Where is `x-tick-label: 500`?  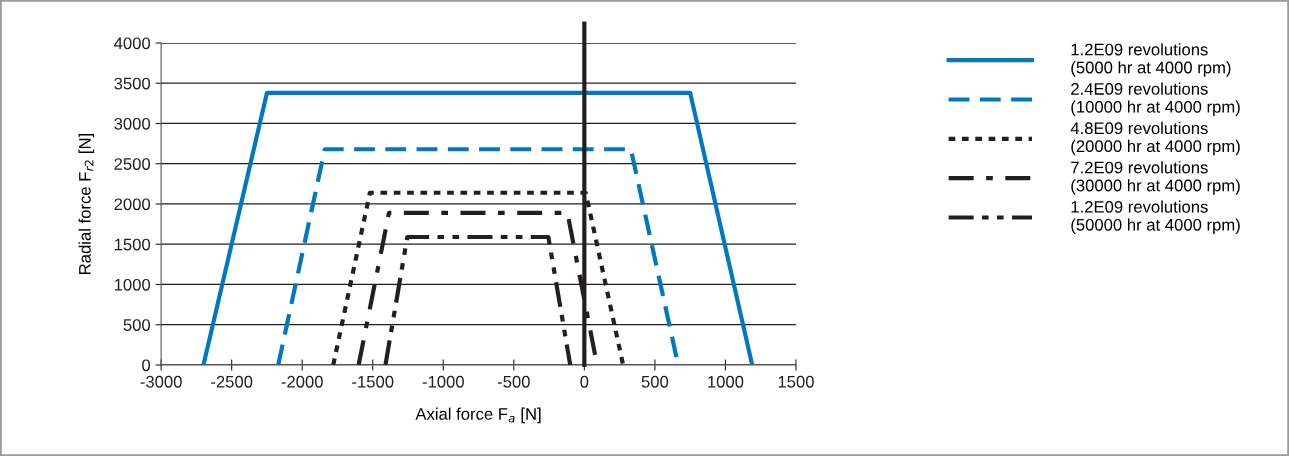
x-tick-label: 500 is located at coordinates (655, 381).